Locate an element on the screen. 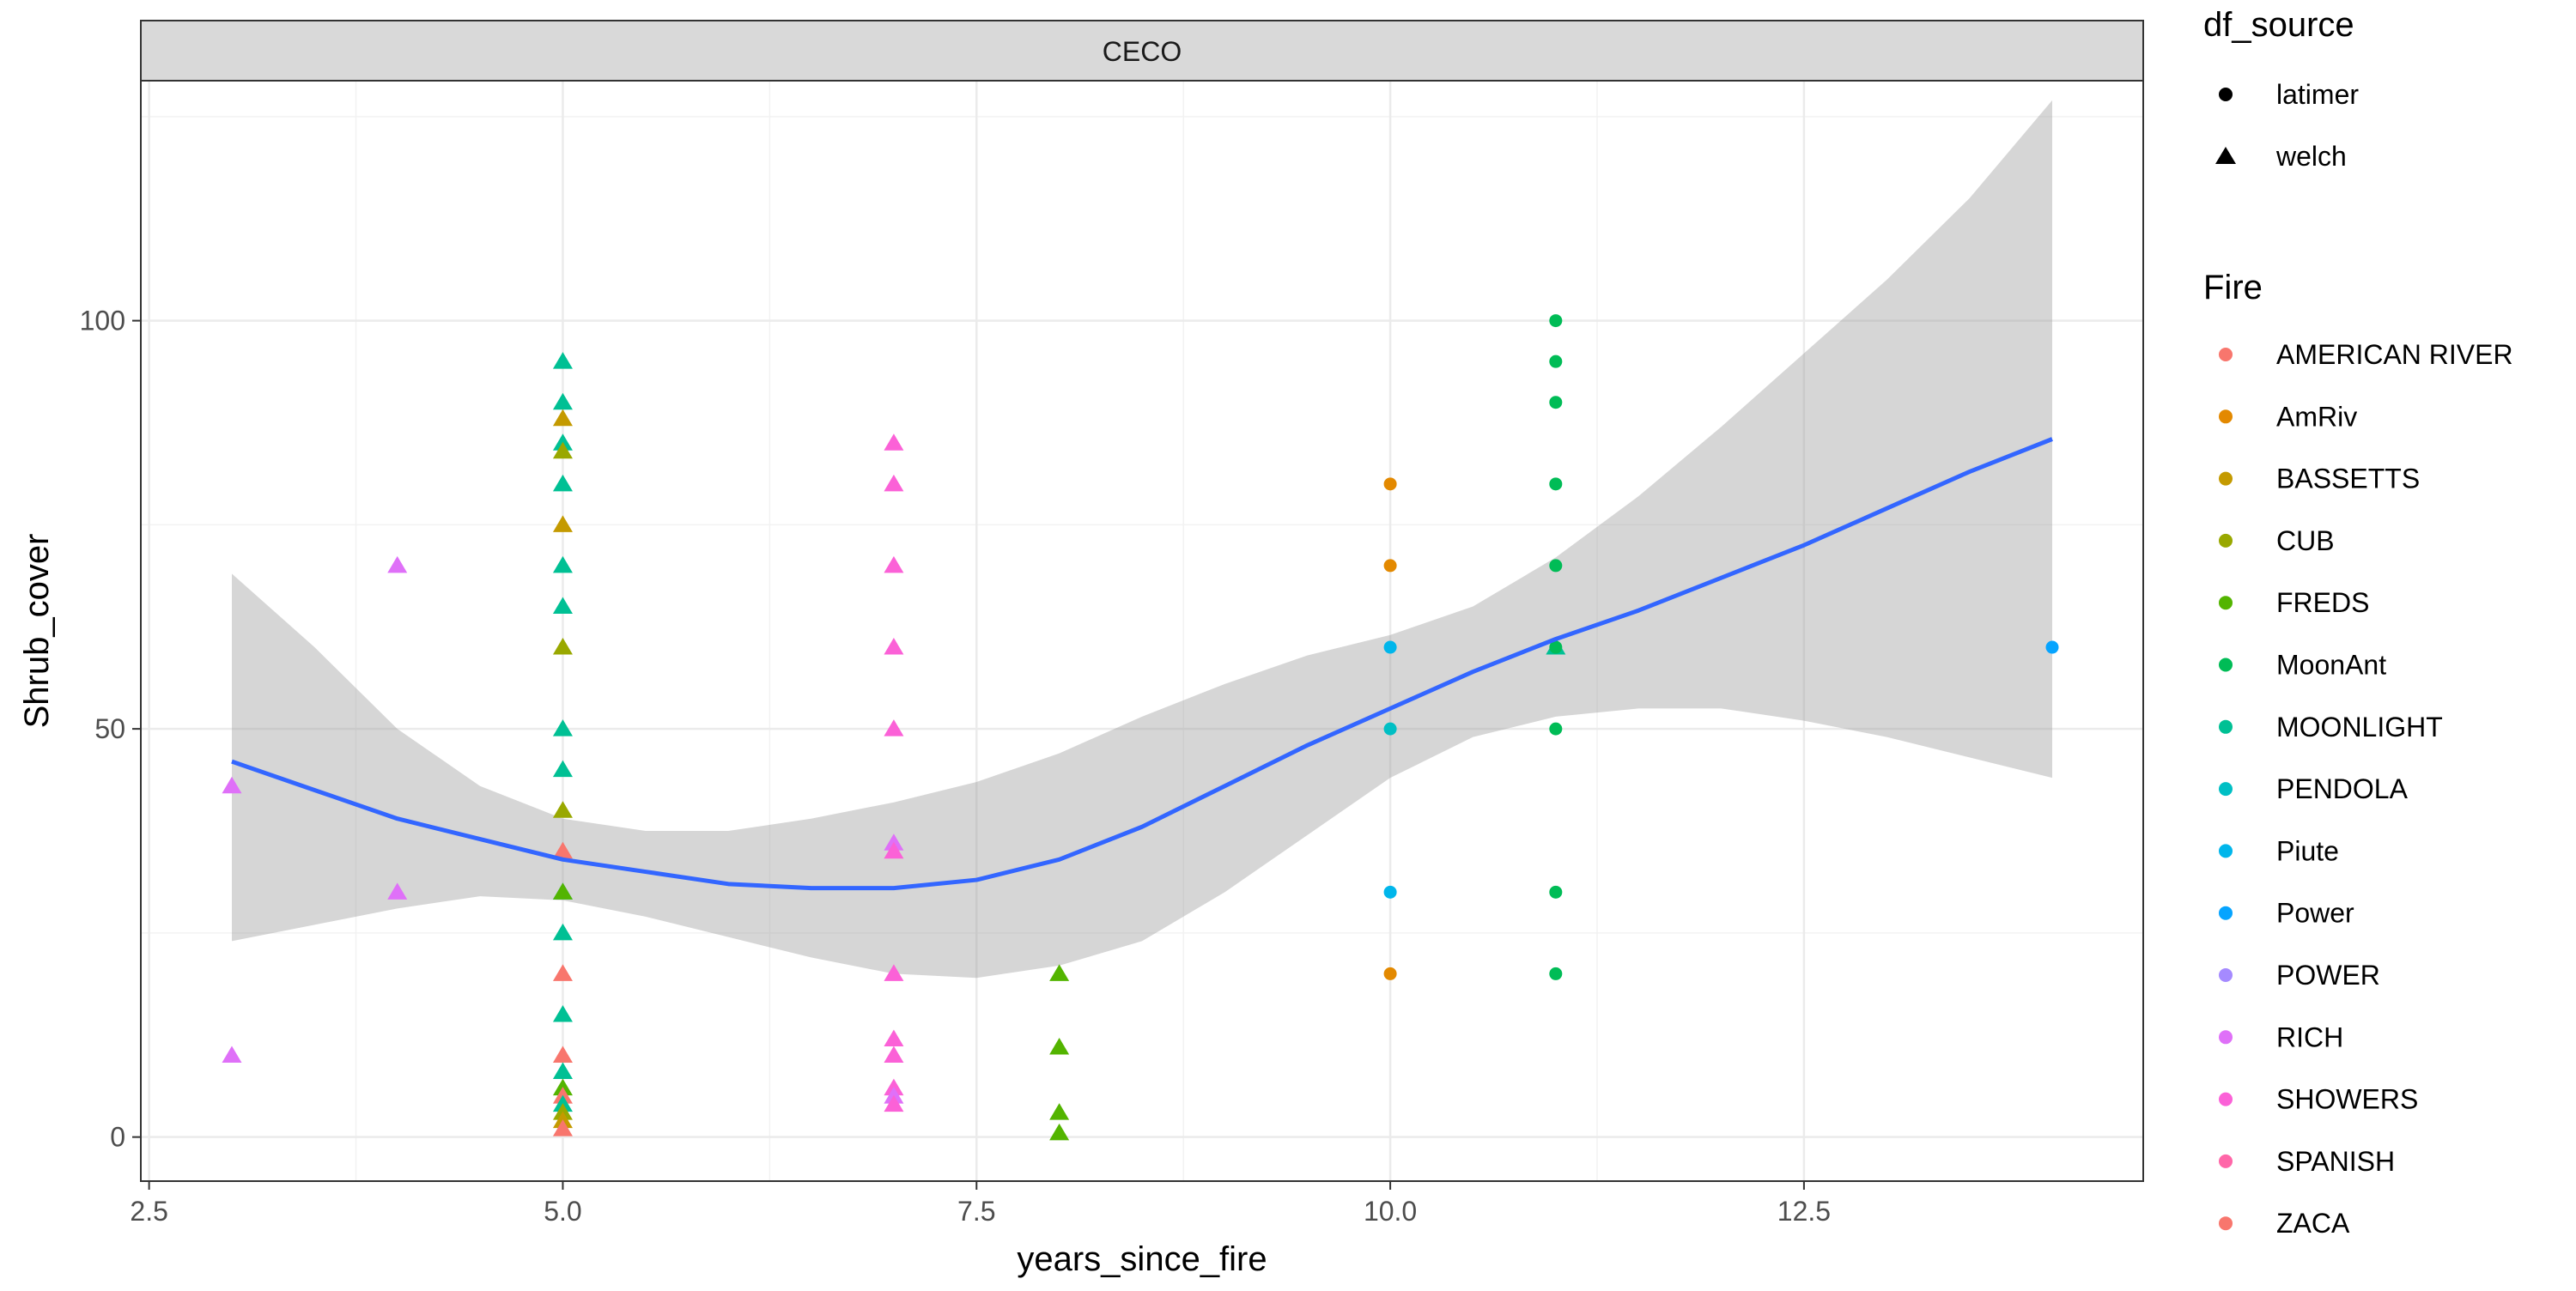 Image resolution: width=2576 pixels, height=1291 pixels. legend-label: AmRiv is located at coordinates (2317, 417).